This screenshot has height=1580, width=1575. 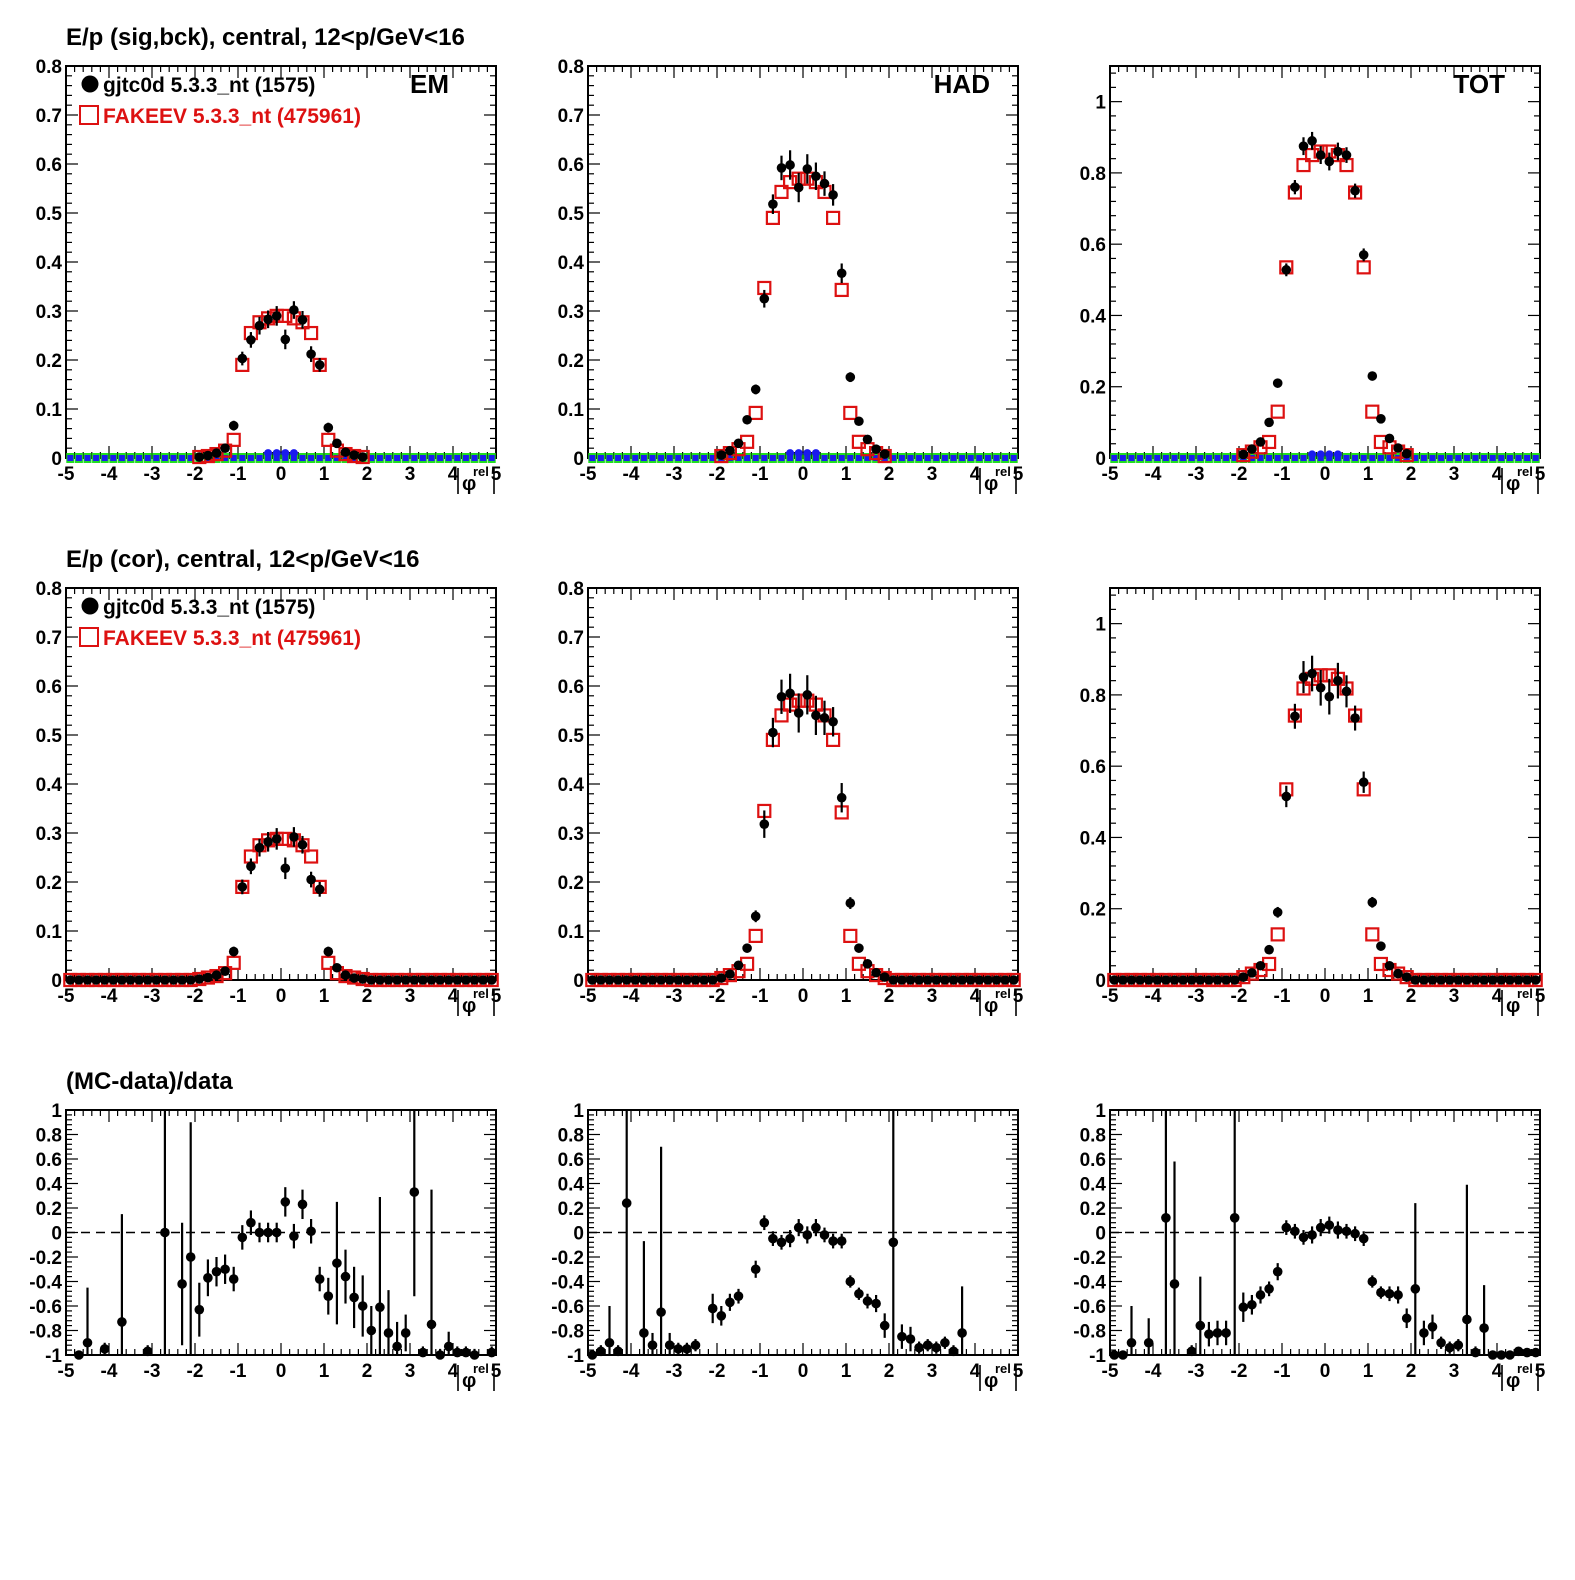 I want to click on y-tick-label: 0.5, so click(x=49, y=214).